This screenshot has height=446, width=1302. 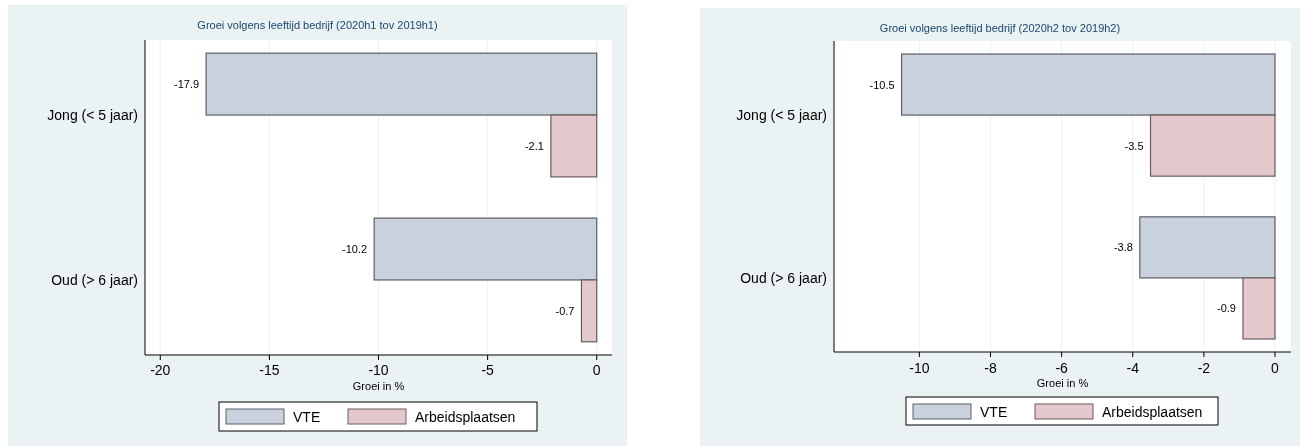 I want to click on x-tick-label: -4, so click(x=1133, y=368).